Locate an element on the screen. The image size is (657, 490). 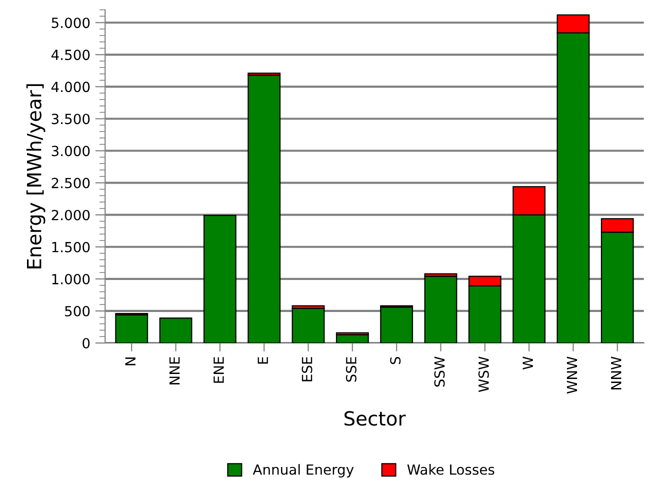
x-tick-label: E is located at coordinates (263, 360).